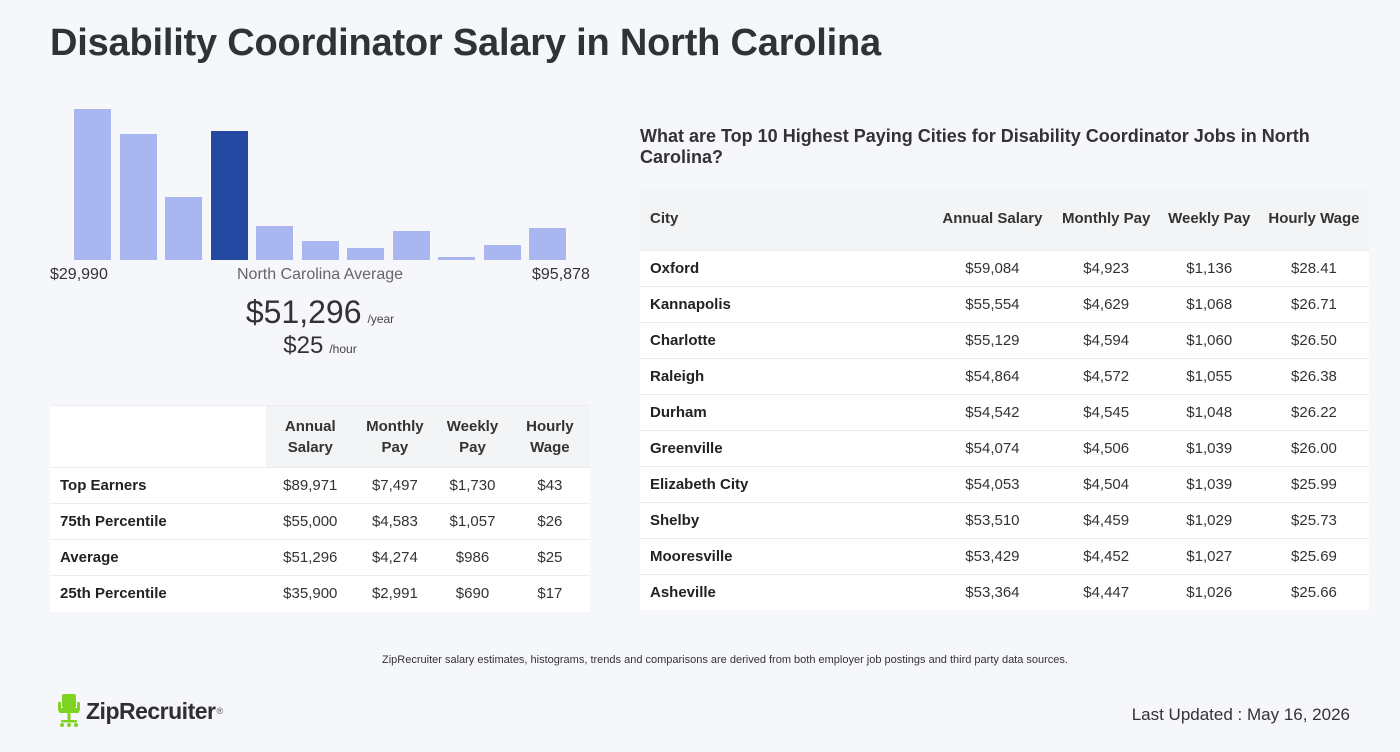 This screenshot has height=752, width=1400. I want to click on city-name: Kannapolis, so click(690, 304).